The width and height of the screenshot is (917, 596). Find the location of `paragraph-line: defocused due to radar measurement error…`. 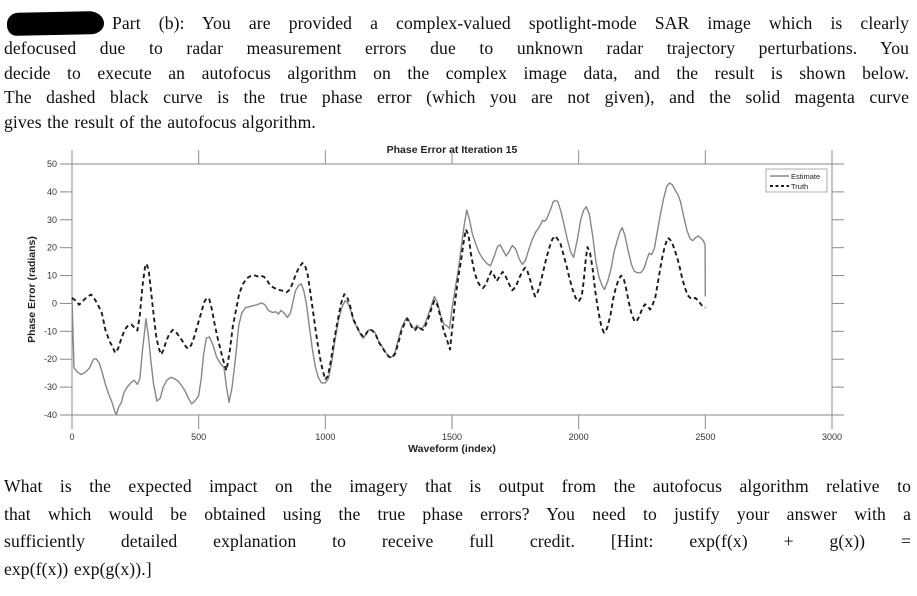

paragraph-line: defocused due to radar measurement error… is located at coordinates (456, 47).